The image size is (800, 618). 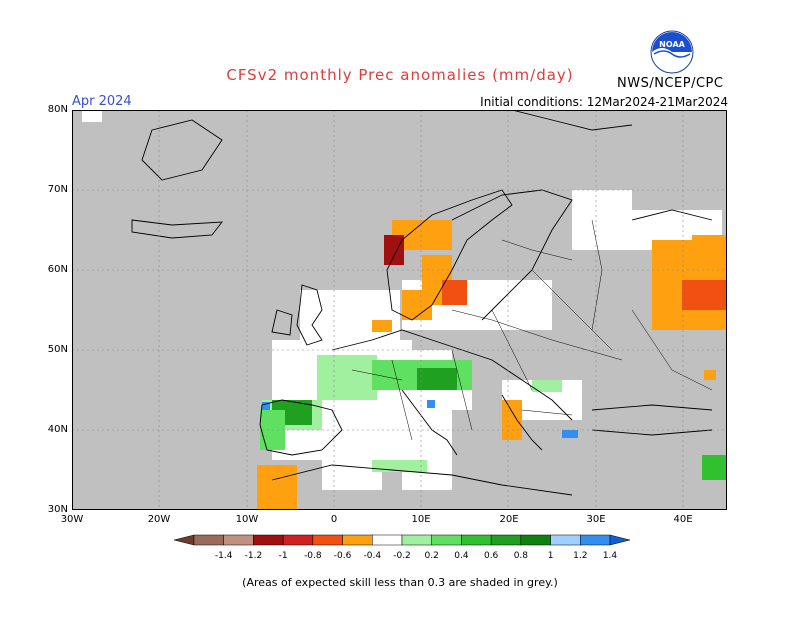 I want to click on legend-swatch-arrow-right, so click(x=620, y=540).